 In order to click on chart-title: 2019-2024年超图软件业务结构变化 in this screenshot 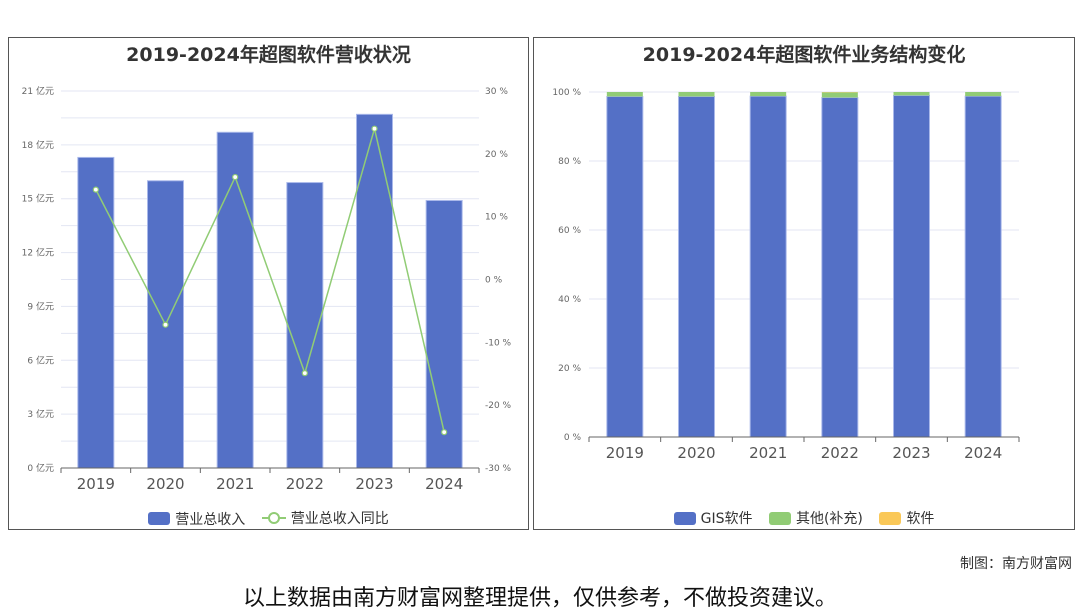, I will do `click(804, 55)`.